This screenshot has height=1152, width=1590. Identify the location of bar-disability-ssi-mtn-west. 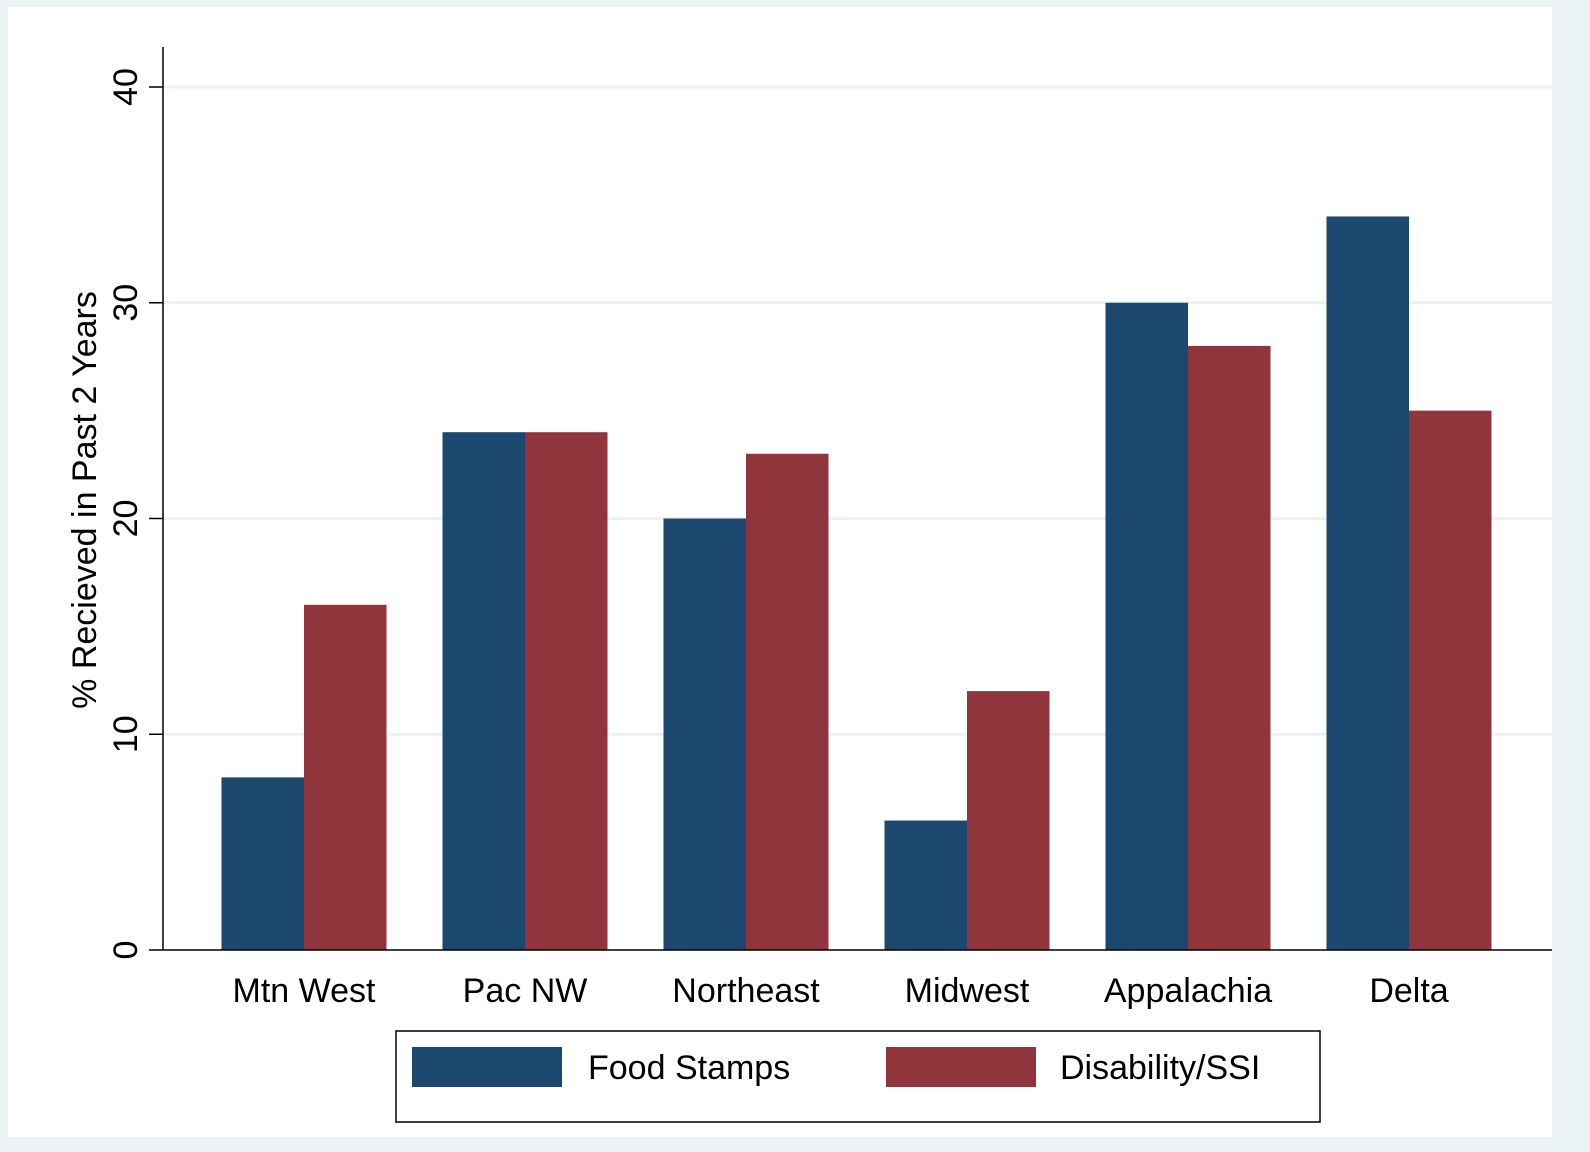
(345, 777).